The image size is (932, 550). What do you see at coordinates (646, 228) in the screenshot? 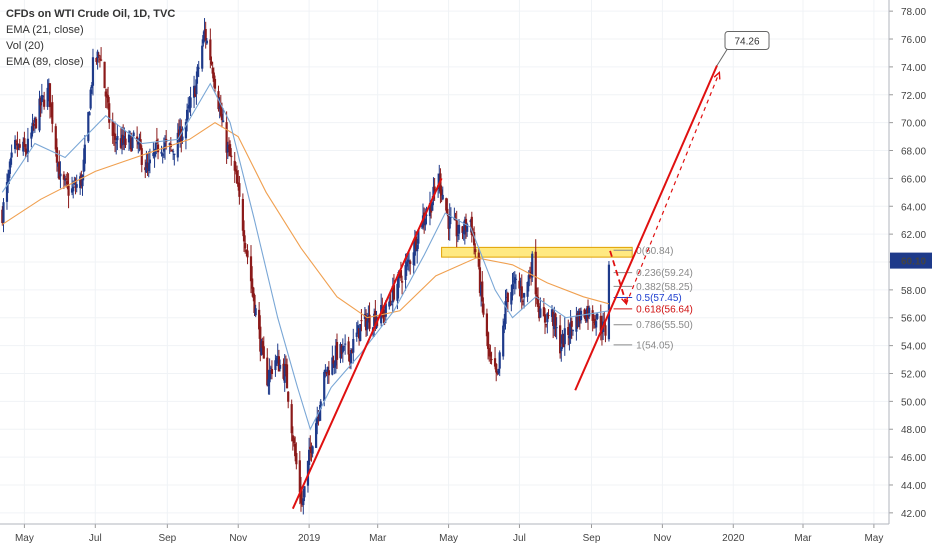
I see `trend-line` at bounding box center [646, 228].